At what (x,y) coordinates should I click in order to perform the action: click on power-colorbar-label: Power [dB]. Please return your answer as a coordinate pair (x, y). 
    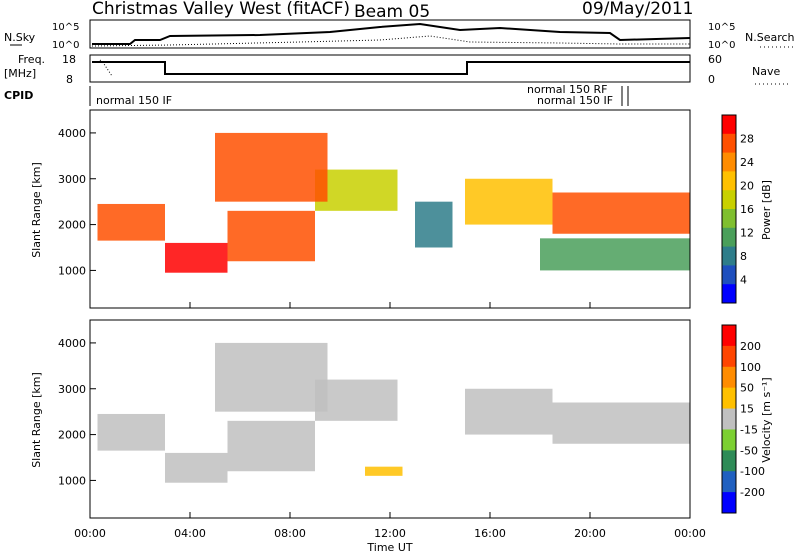
    Looking at the image, I should click on (766, 210).